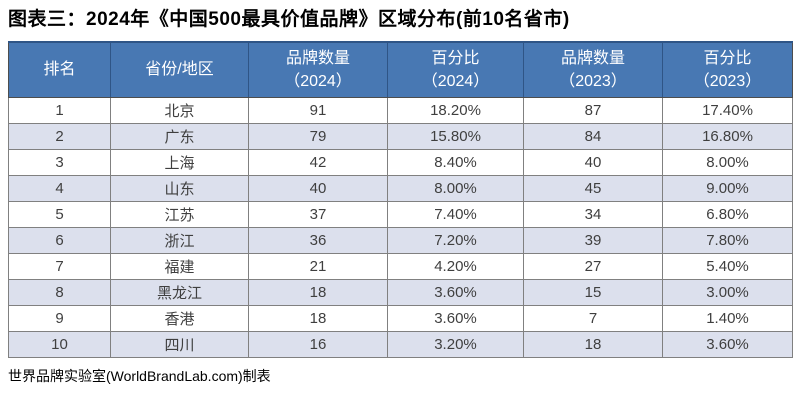  Describe the element at coordinates (593, 293) in the screenshot. I see `table-cell: 15` at that location.